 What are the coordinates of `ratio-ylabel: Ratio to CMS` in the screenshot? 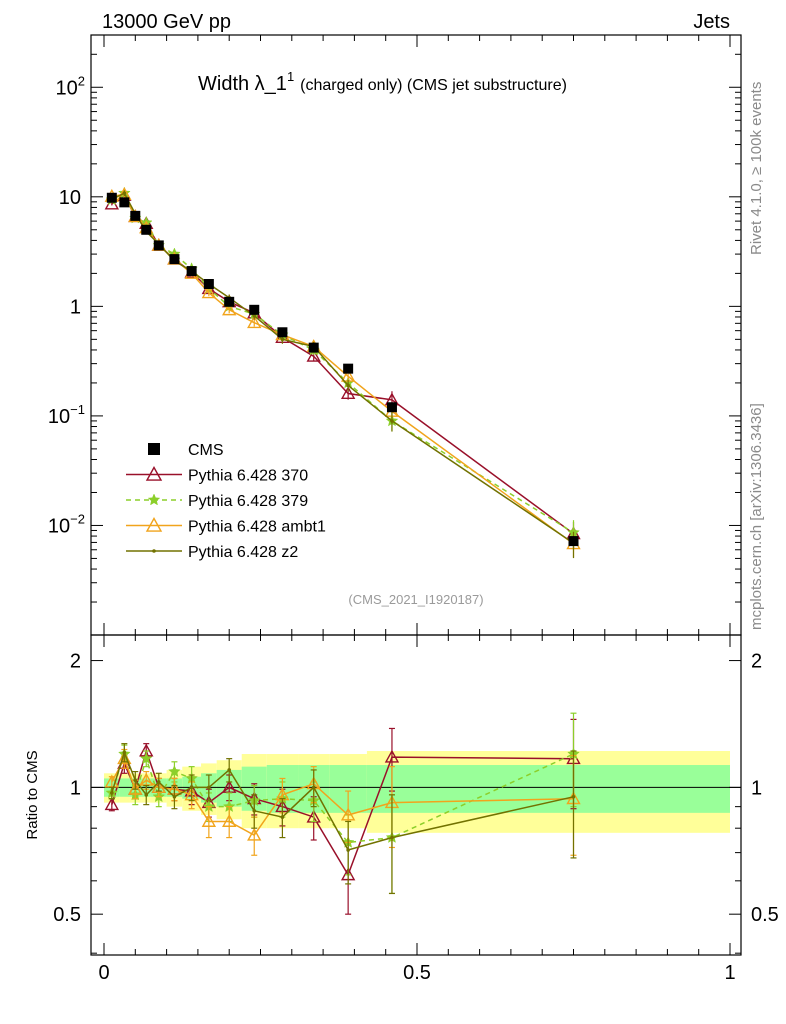 It's located at (32, 794).